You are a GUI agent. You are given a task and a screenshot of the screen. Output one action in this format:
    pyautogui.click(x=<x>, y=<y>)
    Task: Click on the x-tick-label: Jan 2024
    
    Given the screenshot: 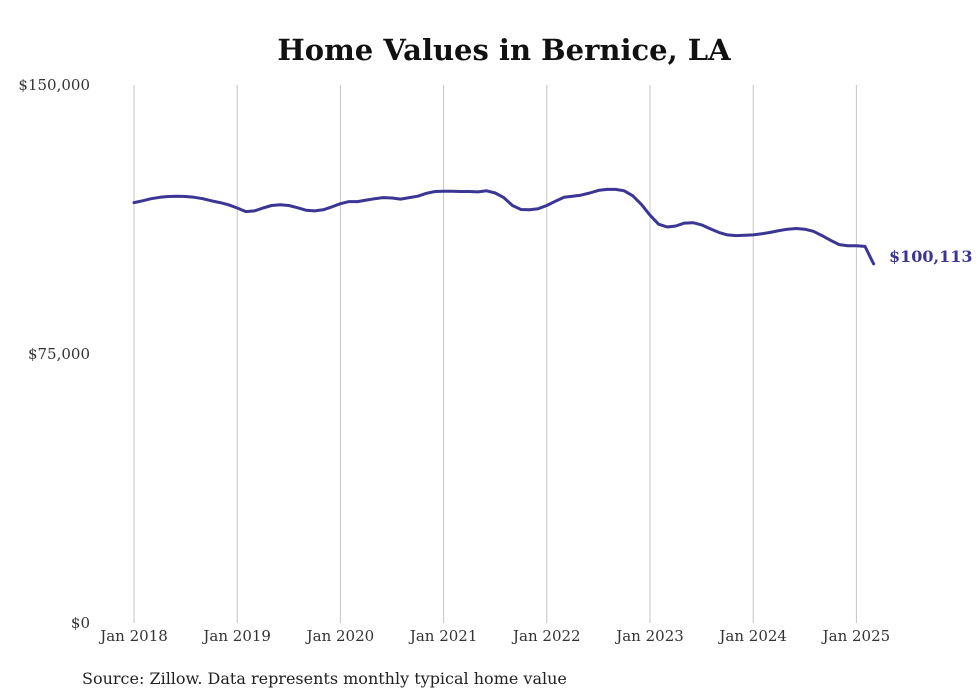 What is the action you would take?
    pyautogui.click(x=752, y=636)
    